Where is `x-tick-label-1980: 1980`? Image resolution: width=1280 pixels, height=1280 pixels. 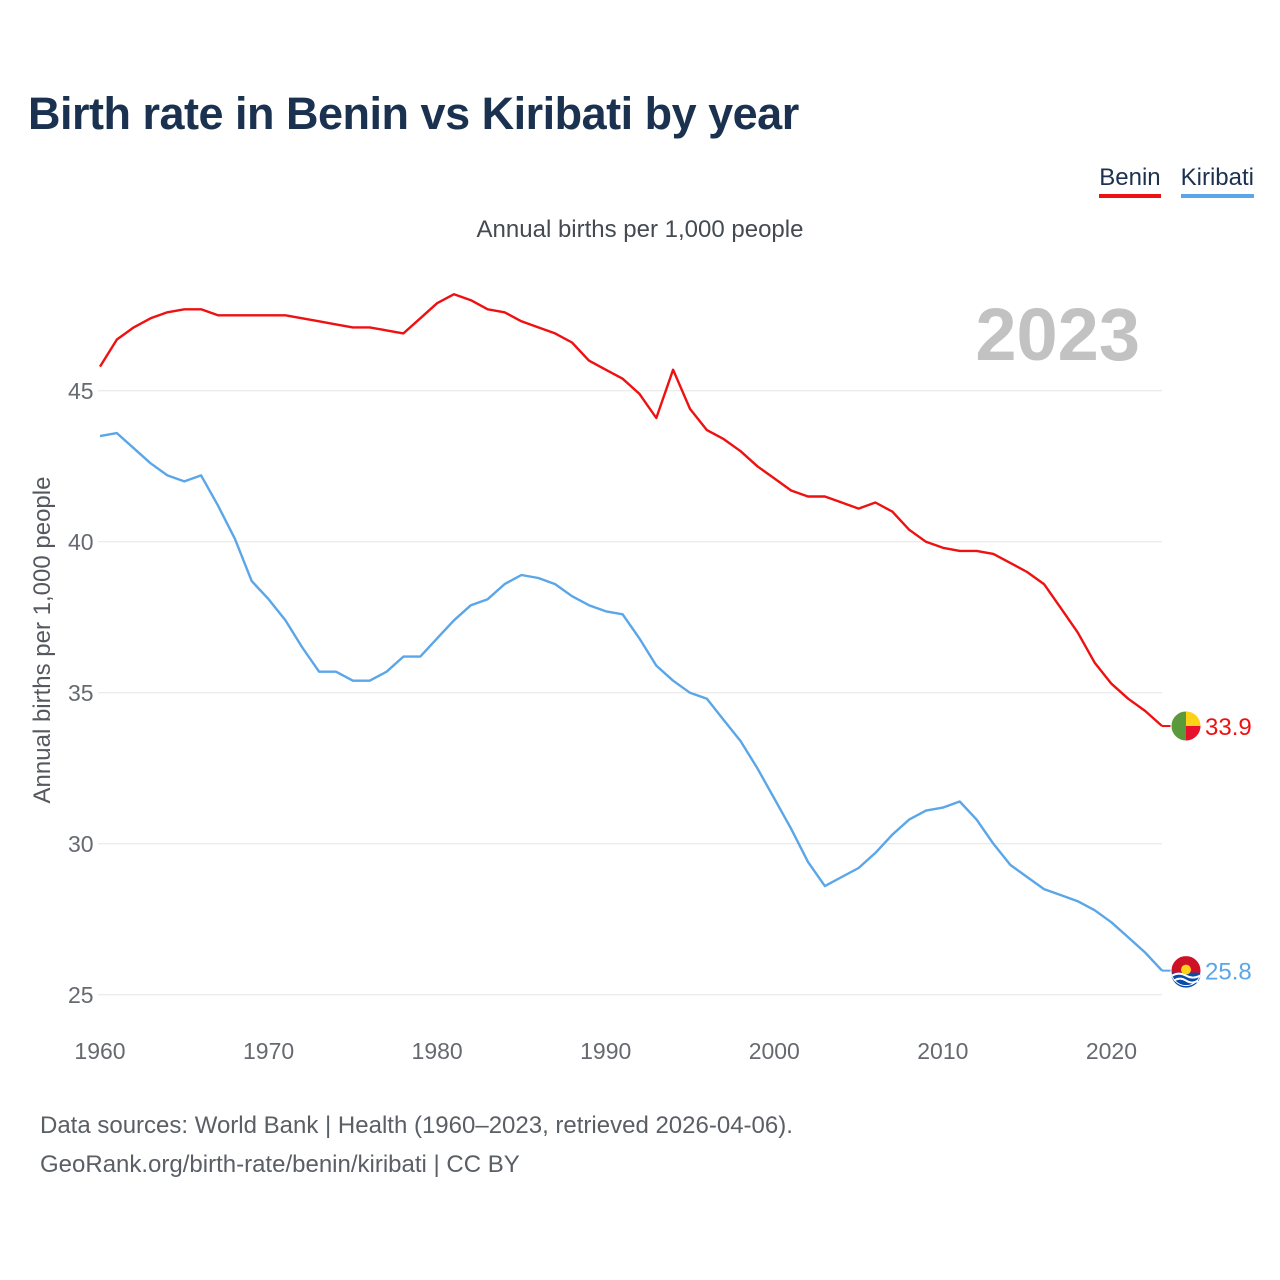
x-tick-label-1980: 1980 is located at coordinates (437, 1051).